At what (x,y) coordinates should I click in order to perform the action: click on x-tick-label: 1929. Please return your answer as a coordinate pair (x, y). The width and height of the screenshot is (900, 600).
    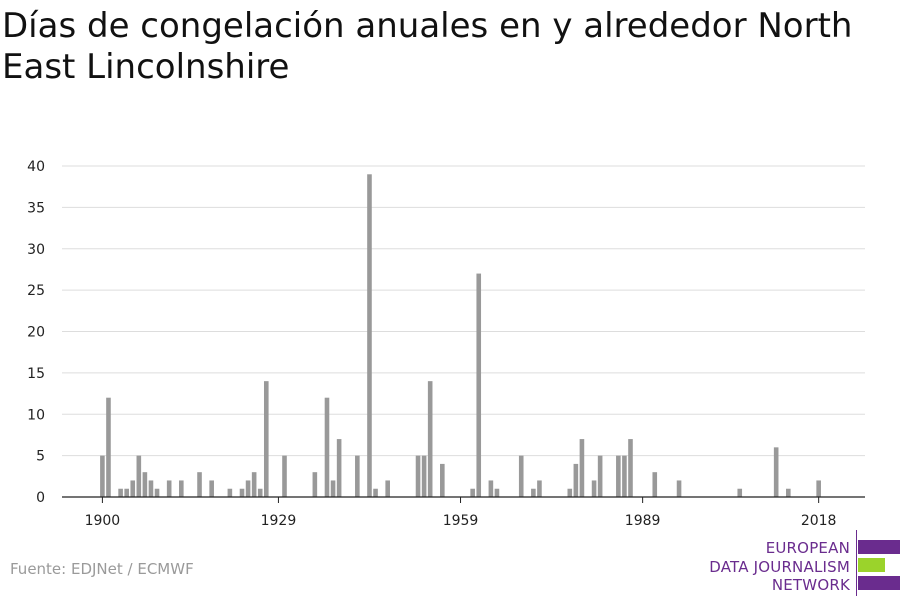
    Looking at the image, I should click on (279, 521).